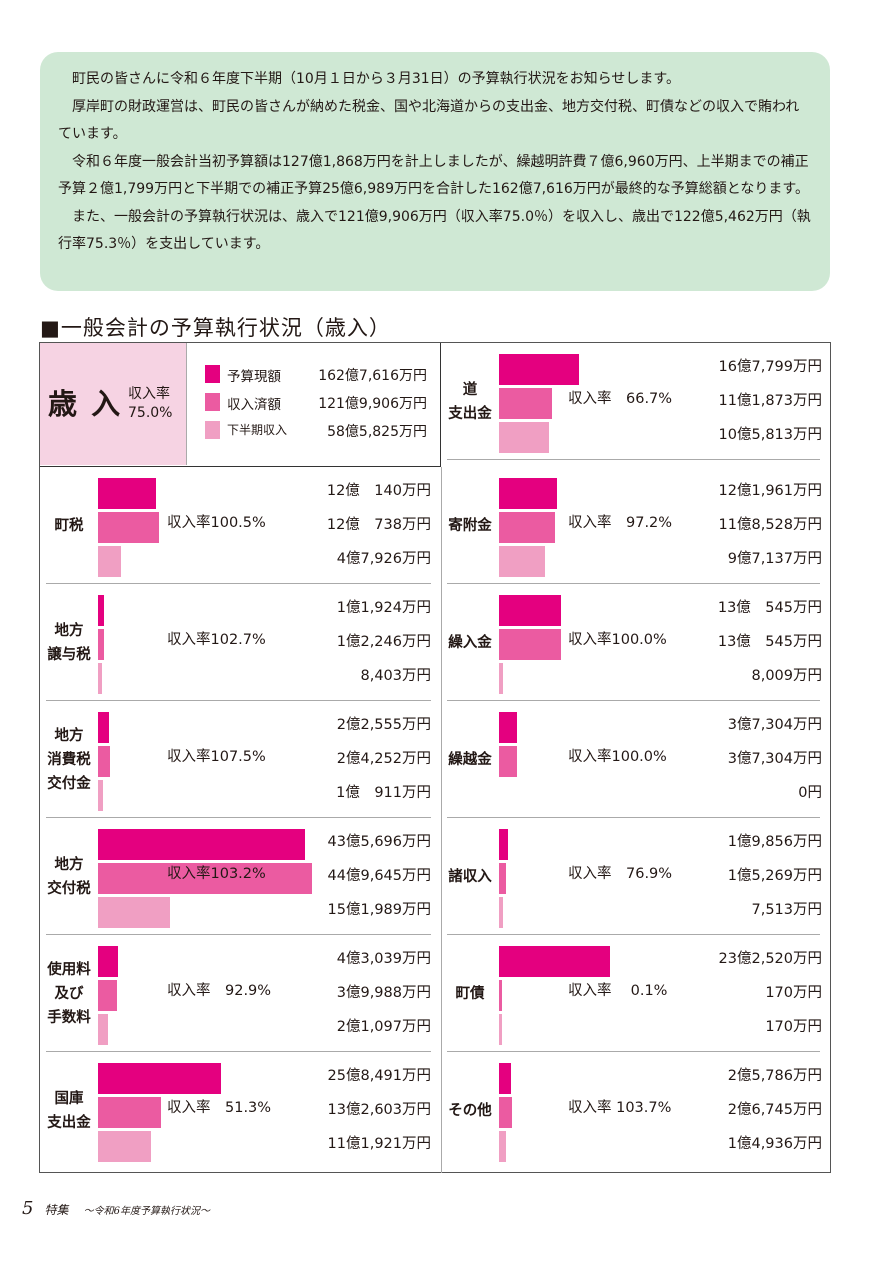  I want to click on legend-budget: 予算現額 162億7,616万円, so click(320, 374).